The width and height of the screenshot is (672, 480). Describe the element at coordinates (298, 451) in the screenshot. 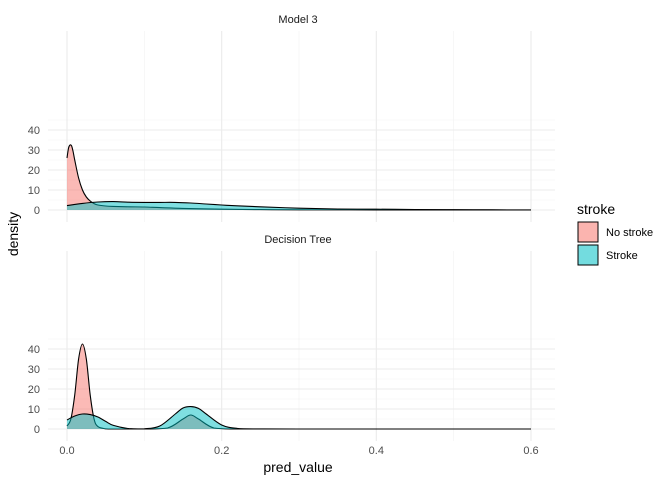

I see `x-tick-labels: 0.0 0.2 0.4 0.6` at that location.